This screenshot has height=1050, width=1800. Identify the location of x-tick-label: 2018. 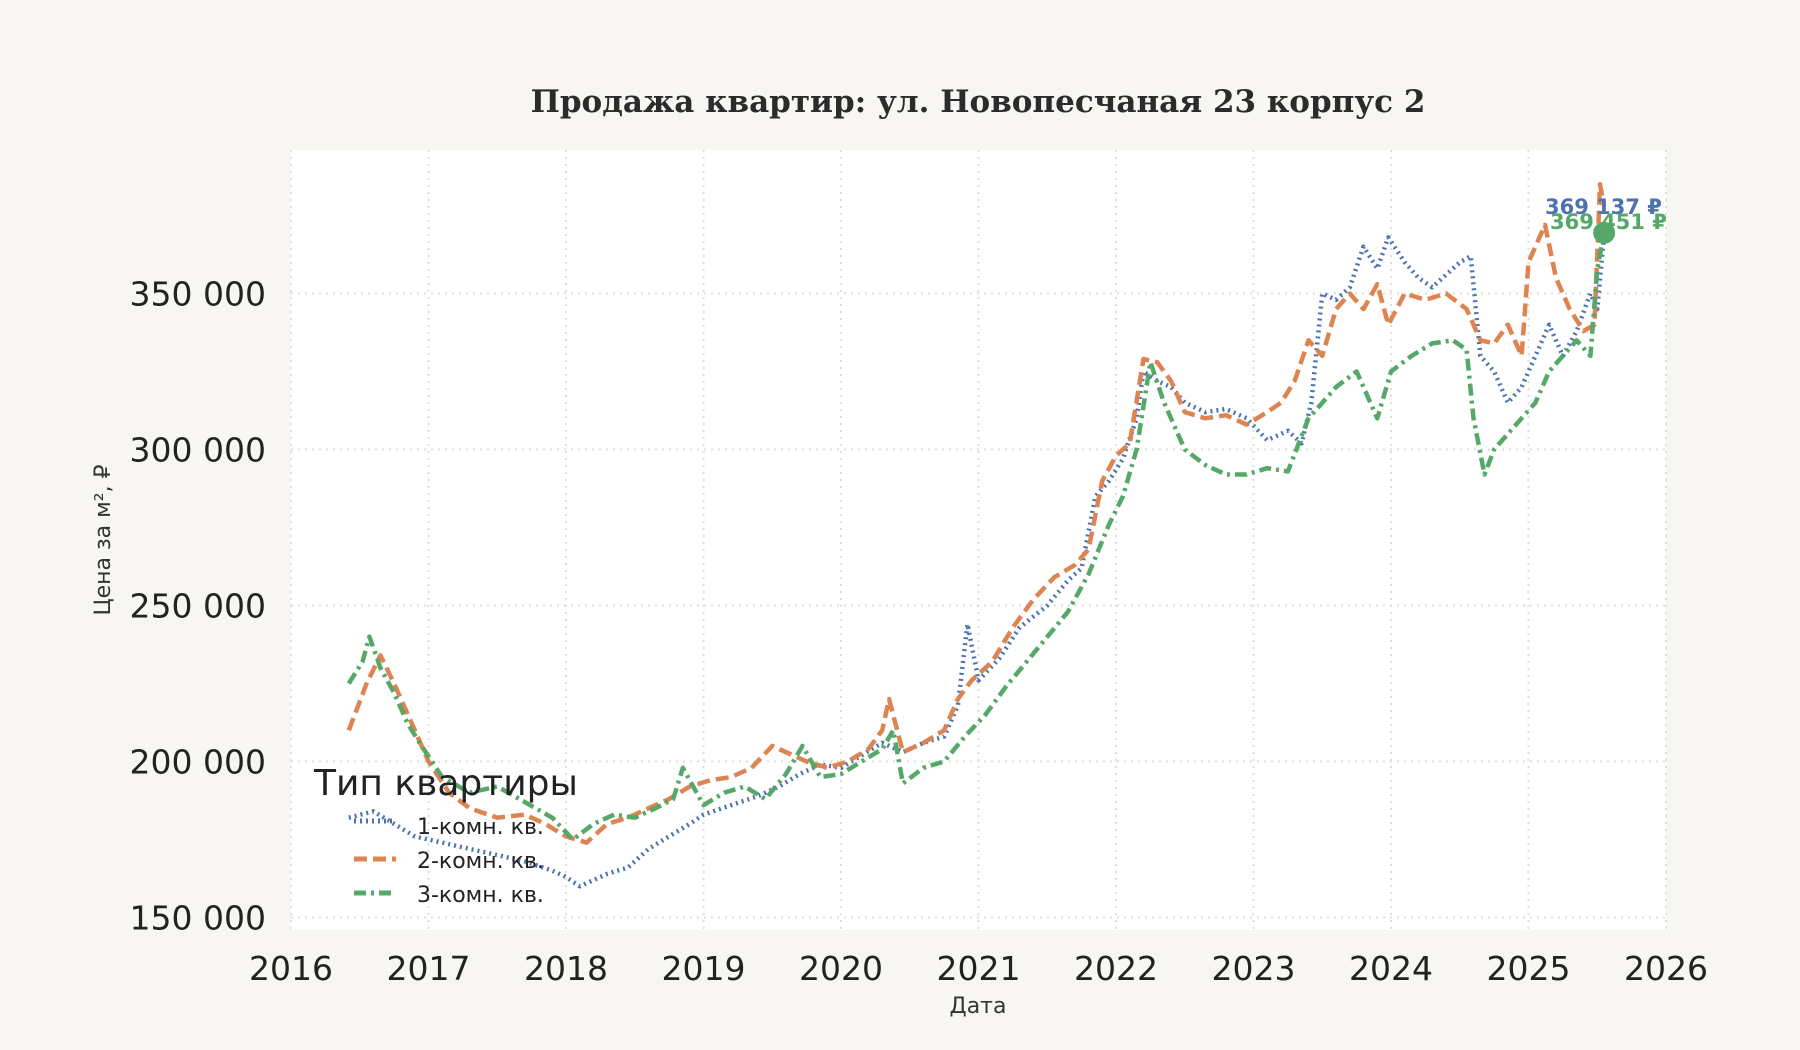
(566, 968).